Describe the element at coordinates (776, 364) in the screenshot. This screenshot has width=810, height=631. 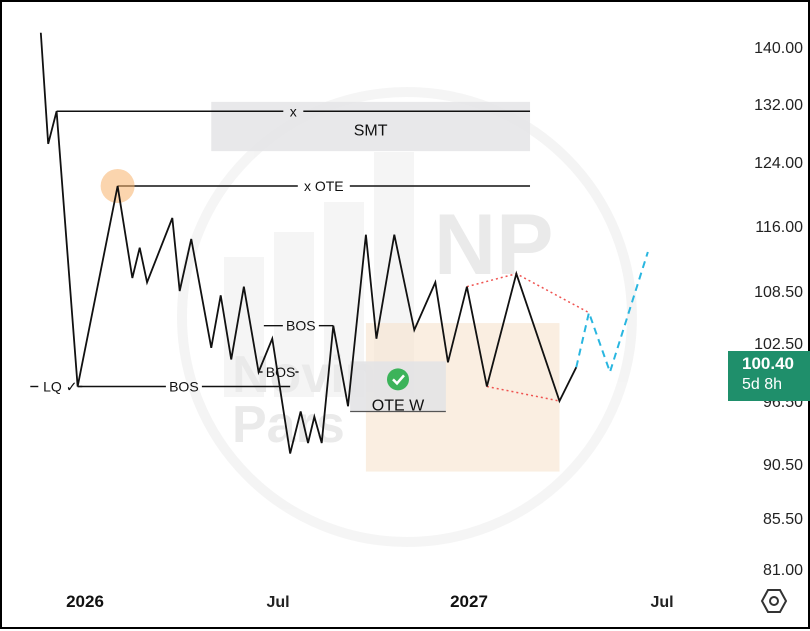
I see `current-price-value: 100.40` at that location.